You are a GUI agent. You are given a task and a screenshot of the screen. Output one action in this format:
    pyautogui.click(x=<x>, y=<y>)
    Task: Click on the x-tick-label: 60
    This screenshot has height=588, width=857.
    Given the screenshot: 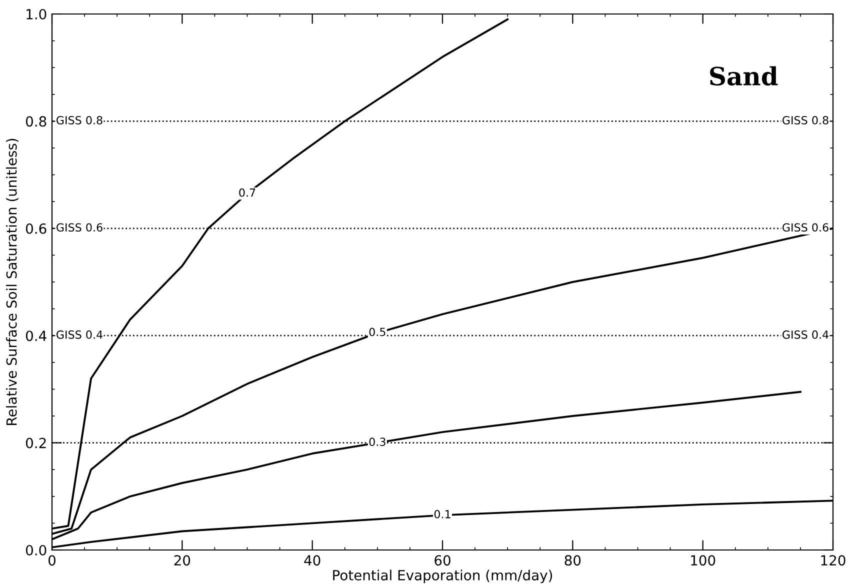 What is the action you would take?
    pyautogui.click(x=442, y=560)
    